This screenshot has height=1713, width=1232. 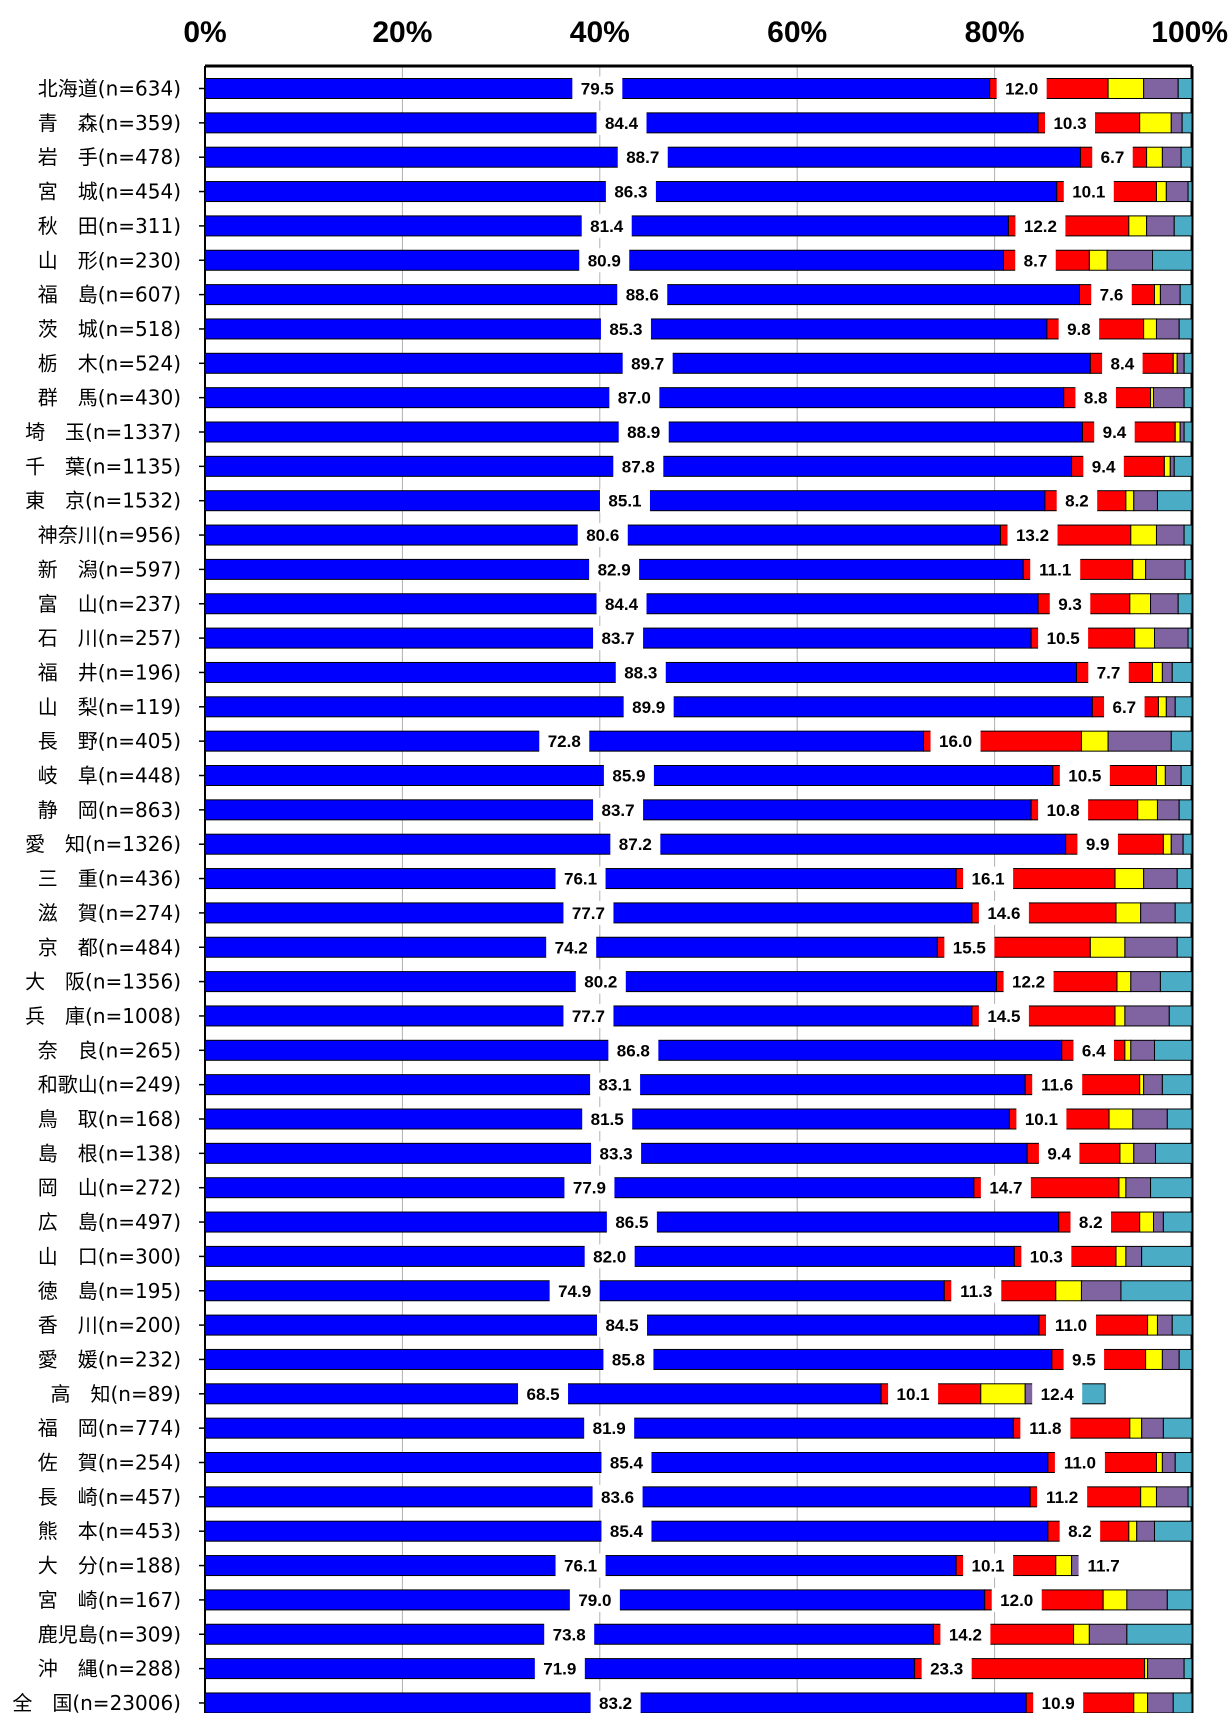 I want to click on data-label: 11.6, so click(x=1057, y=1085).